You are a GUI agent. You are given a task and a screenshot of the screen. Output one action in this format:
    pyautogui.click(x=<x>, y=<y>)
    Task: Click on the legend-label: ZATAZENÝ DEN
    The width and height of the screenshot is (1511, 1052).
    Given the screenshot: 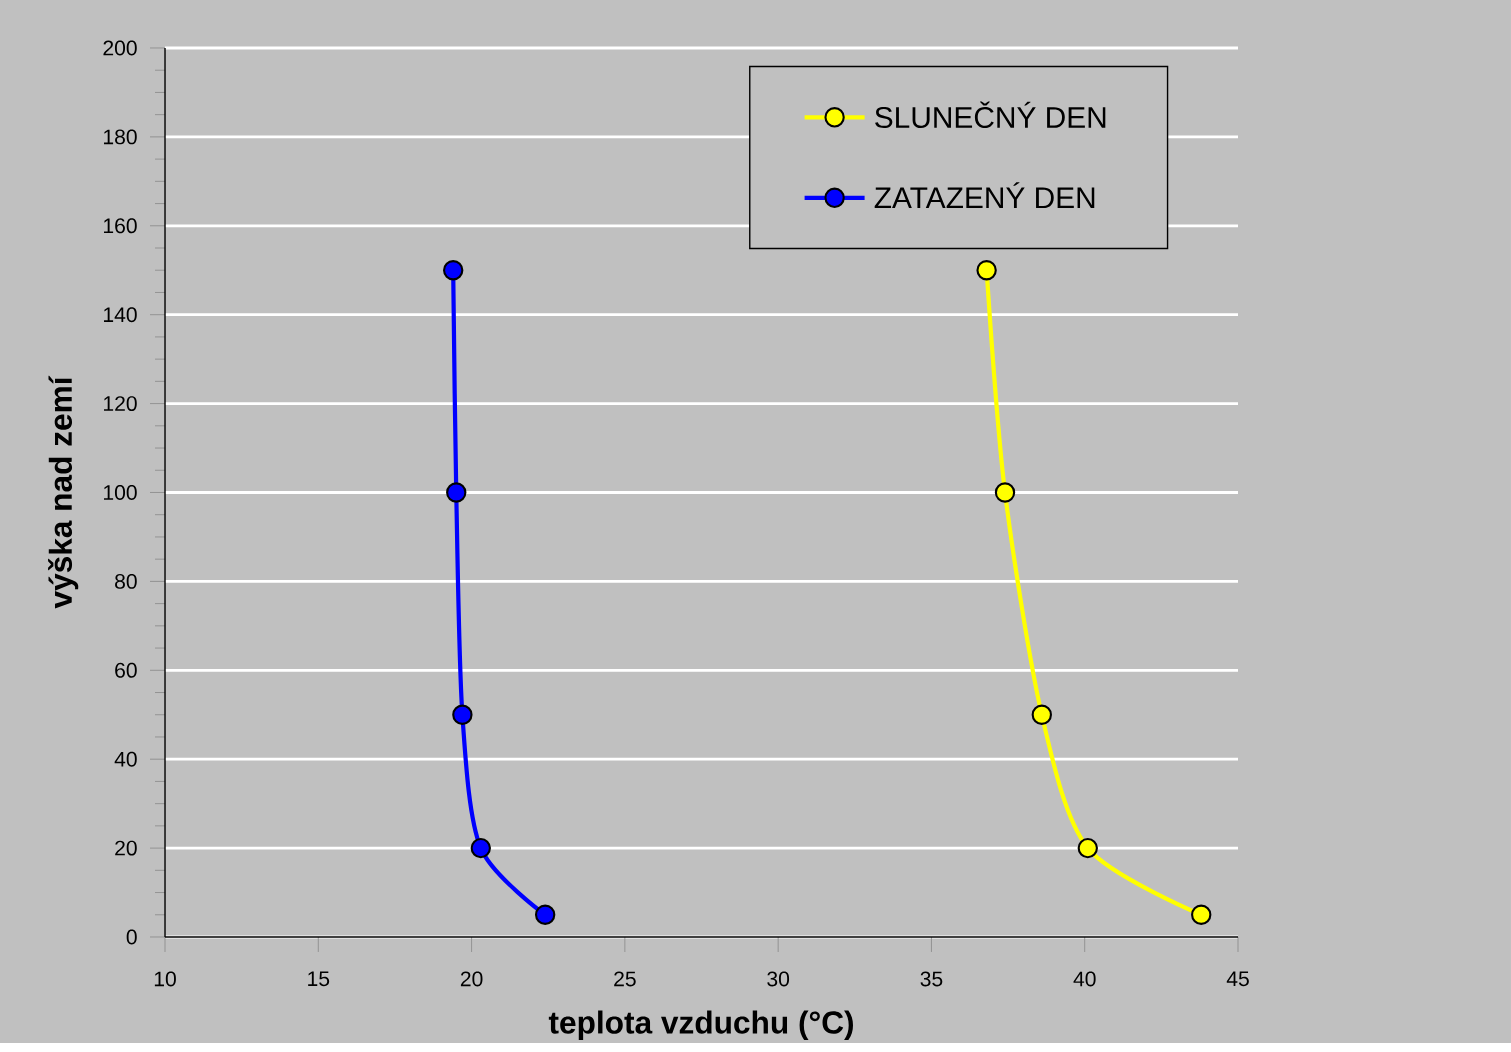 What is the action you would take?
    pyautogui.click(x=984, y=195)
    